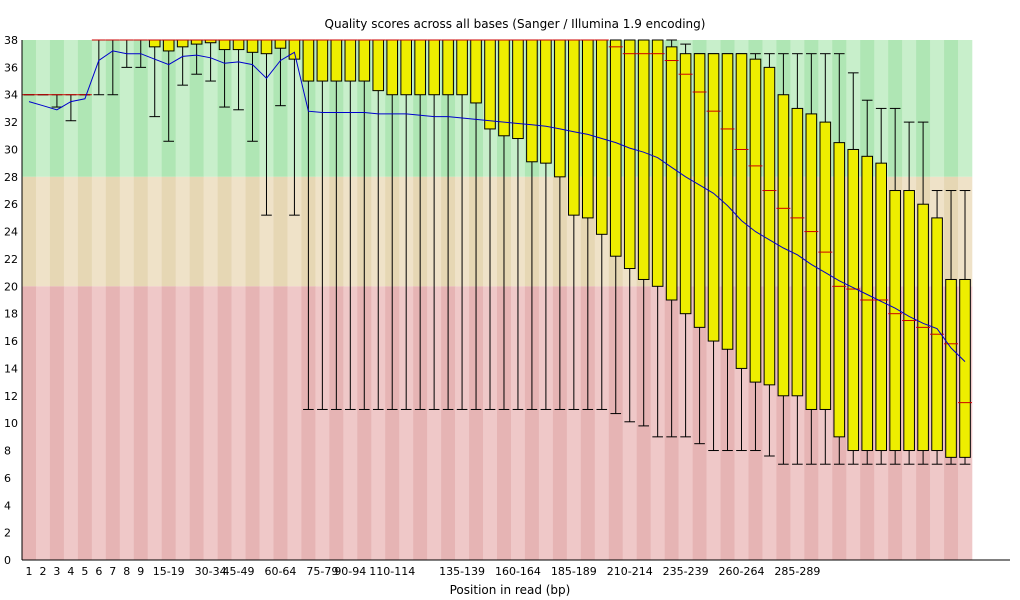  I want to click on x-tick-110-114: 110-114, so click(392, 571).